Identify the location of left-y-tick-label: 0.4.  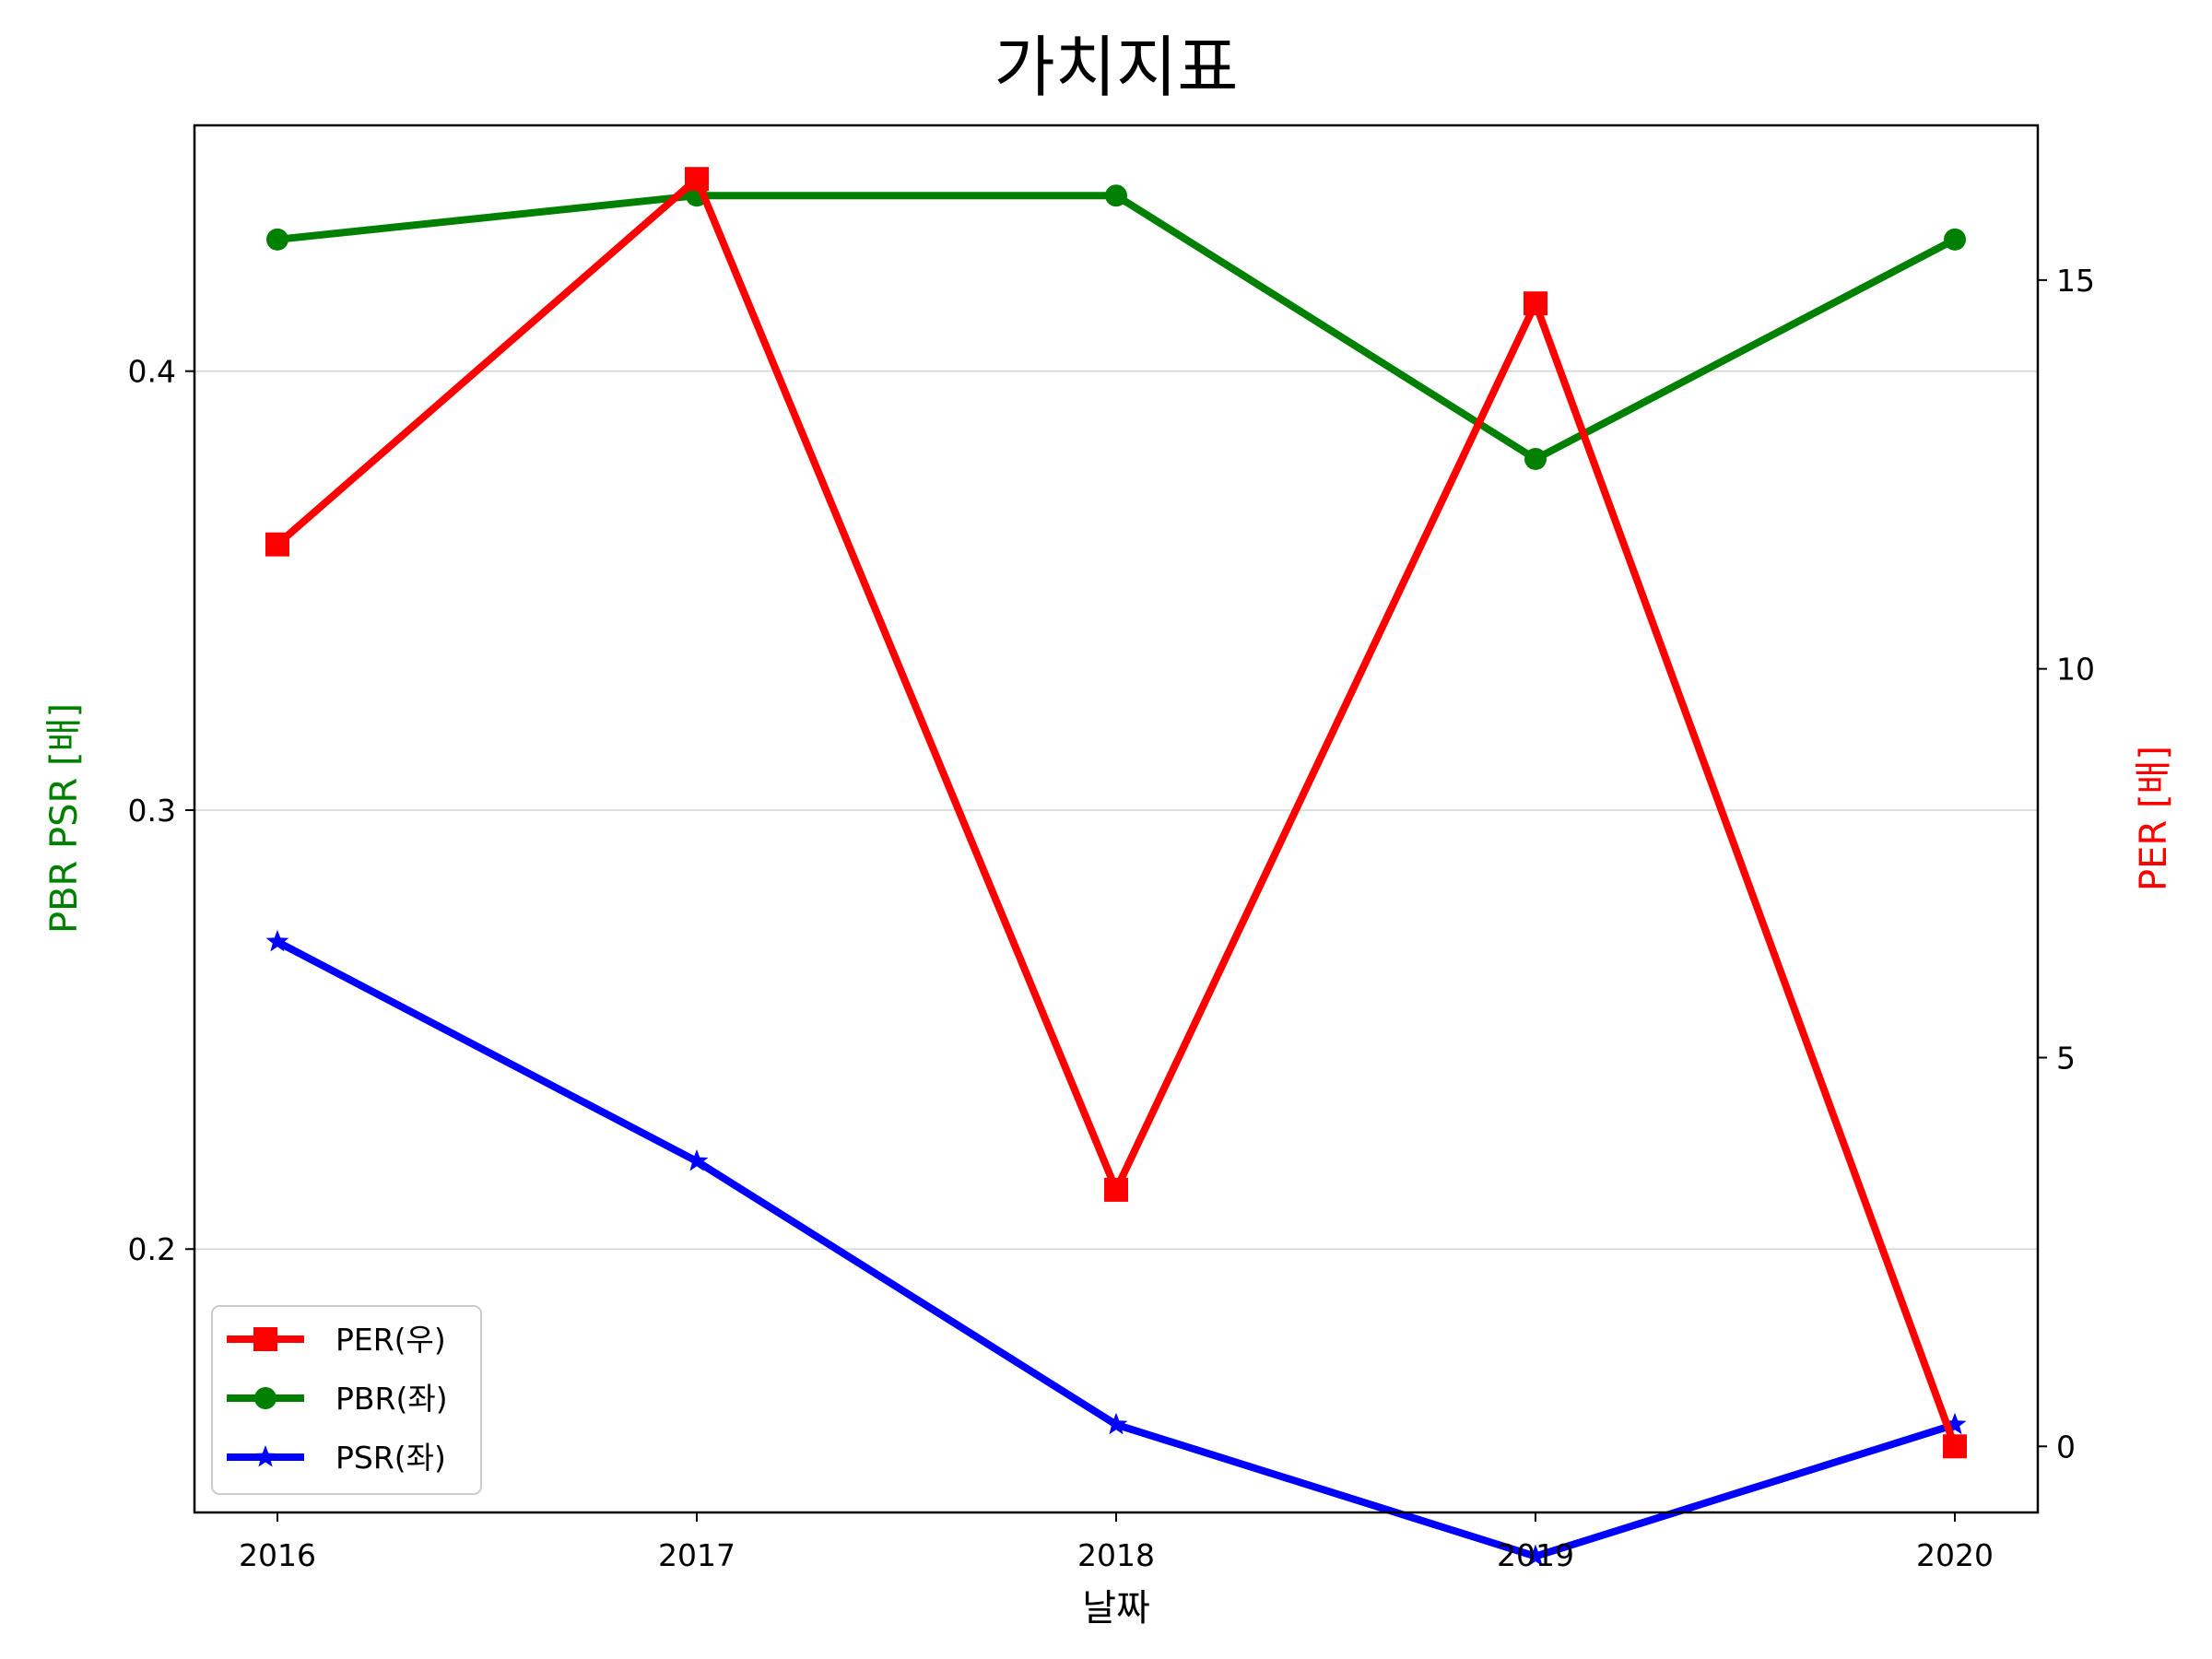
(152, 372).